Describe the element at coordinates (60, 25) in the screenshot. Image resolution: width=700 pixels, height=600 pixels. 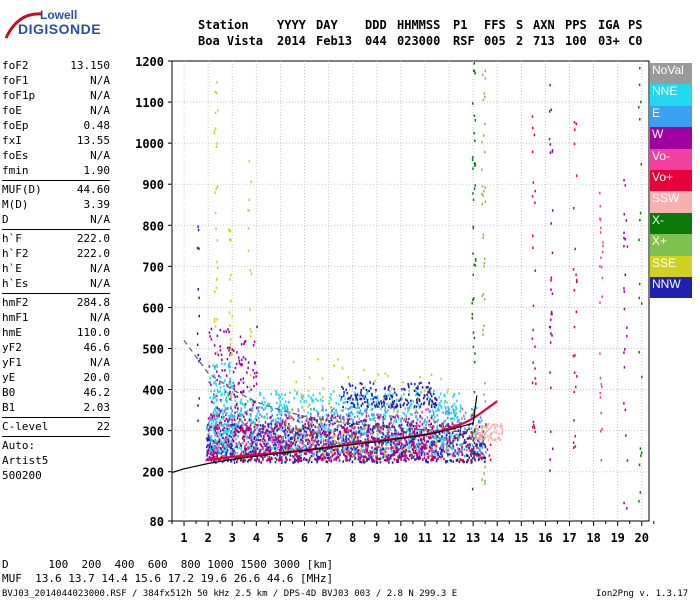
I see `digisonde-logo: Lowell DIGISONDE` at that location.